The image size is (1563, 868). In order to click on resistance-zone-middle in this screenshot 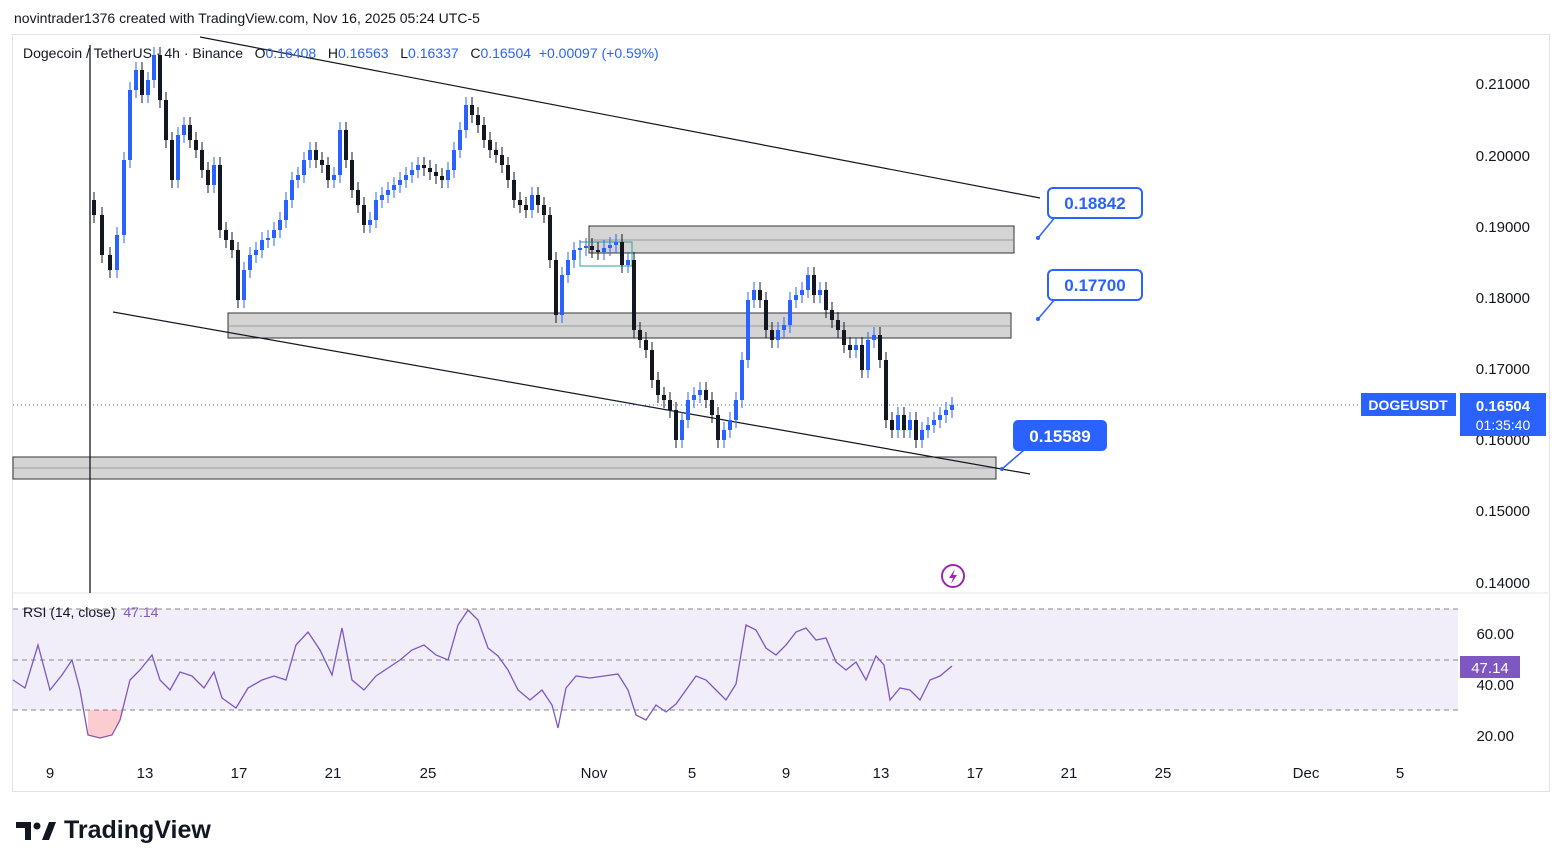, I will do `click(619, 325)`.